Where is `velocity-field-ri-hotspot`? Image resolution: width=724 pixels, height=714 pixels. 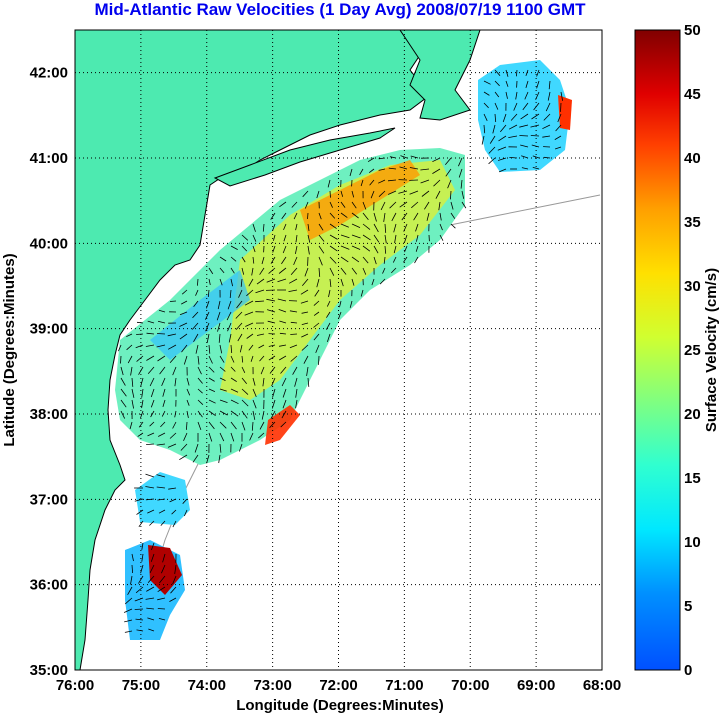
velocity-field-ri-hotspot is located at coordinates (565, 112).